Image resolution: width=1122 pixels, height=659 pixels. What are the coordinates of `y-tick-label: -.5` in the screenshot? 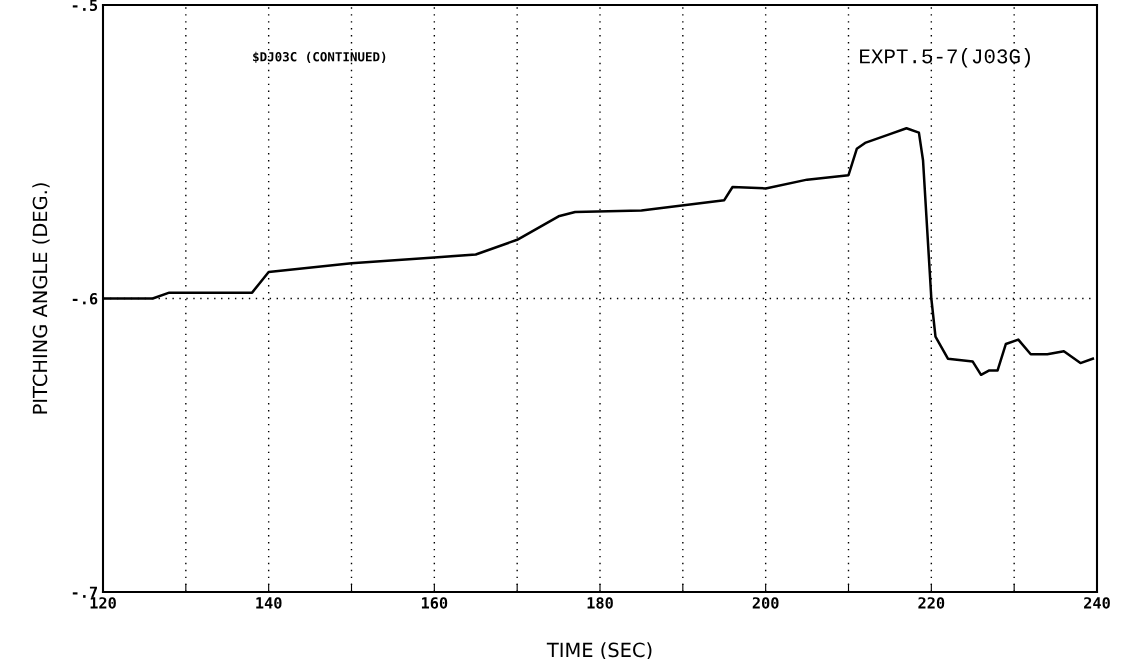 It's located at (85, 6).